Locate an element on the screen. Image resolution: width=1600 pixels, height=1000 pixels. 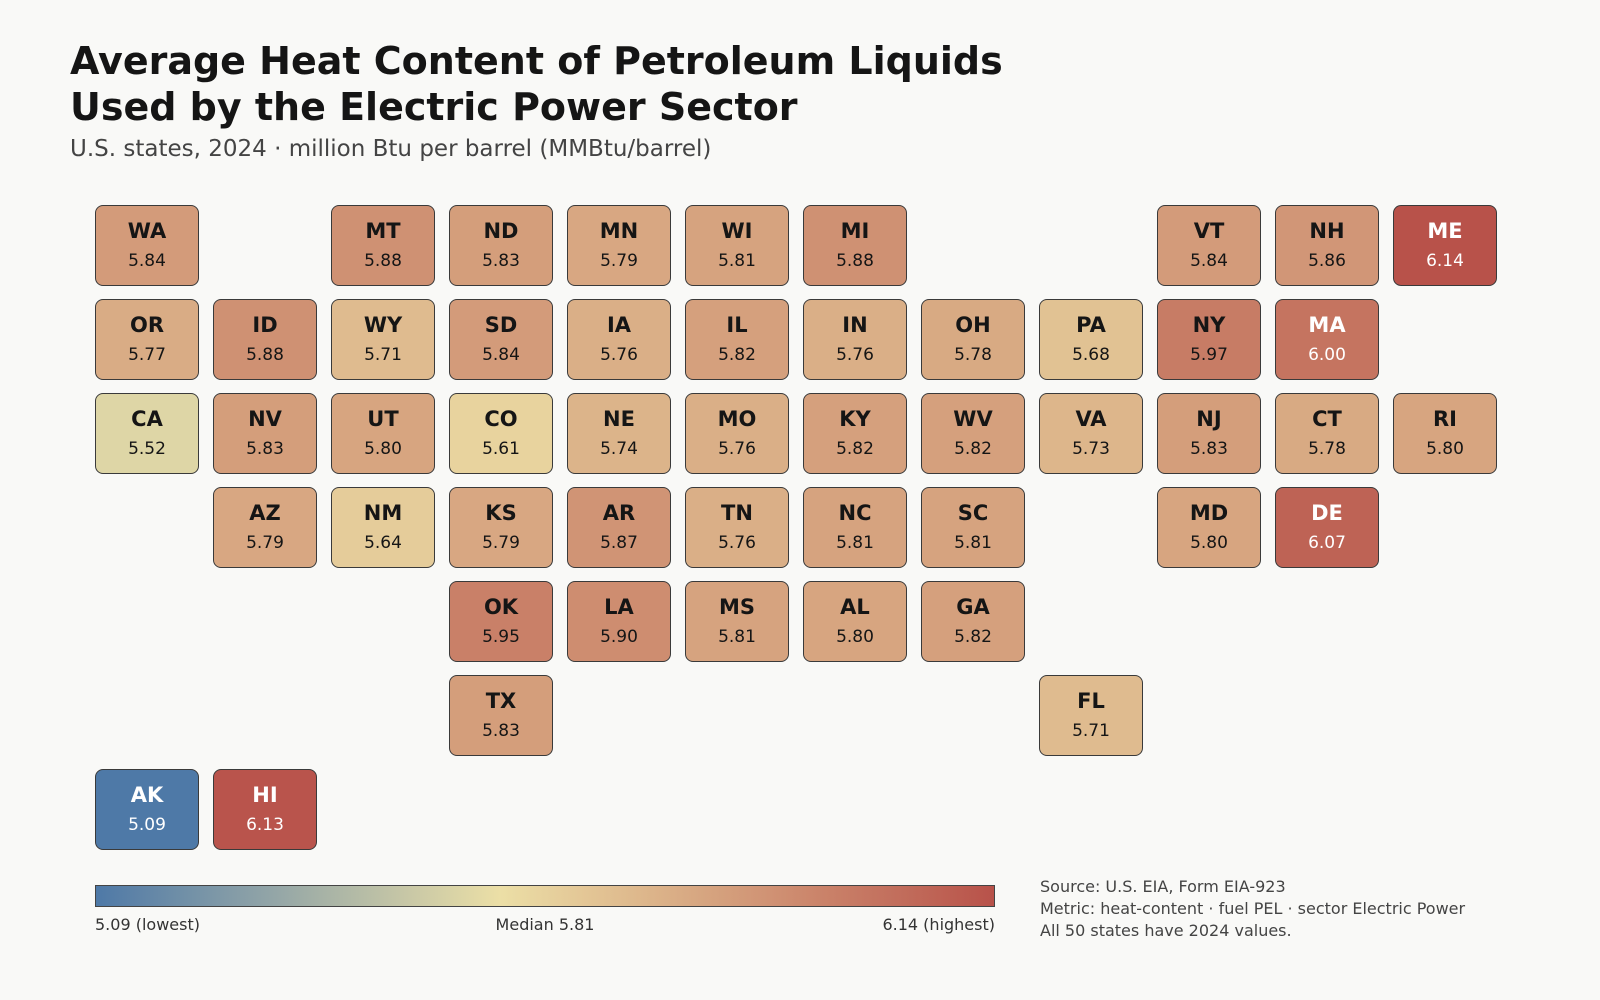
state-tile-ma: MA 6.00 is located at coordinates (1327, 339).